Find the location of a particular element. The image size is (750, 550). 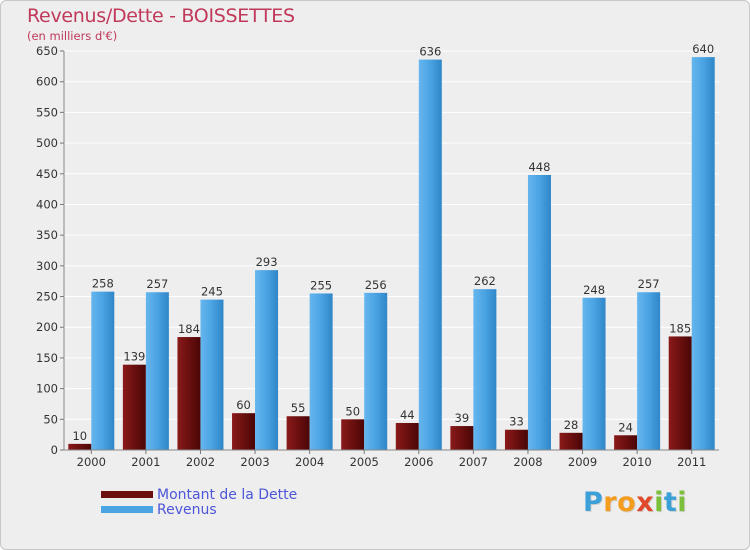

x-tick-label: 2002 is located at coordinates (200, 462).